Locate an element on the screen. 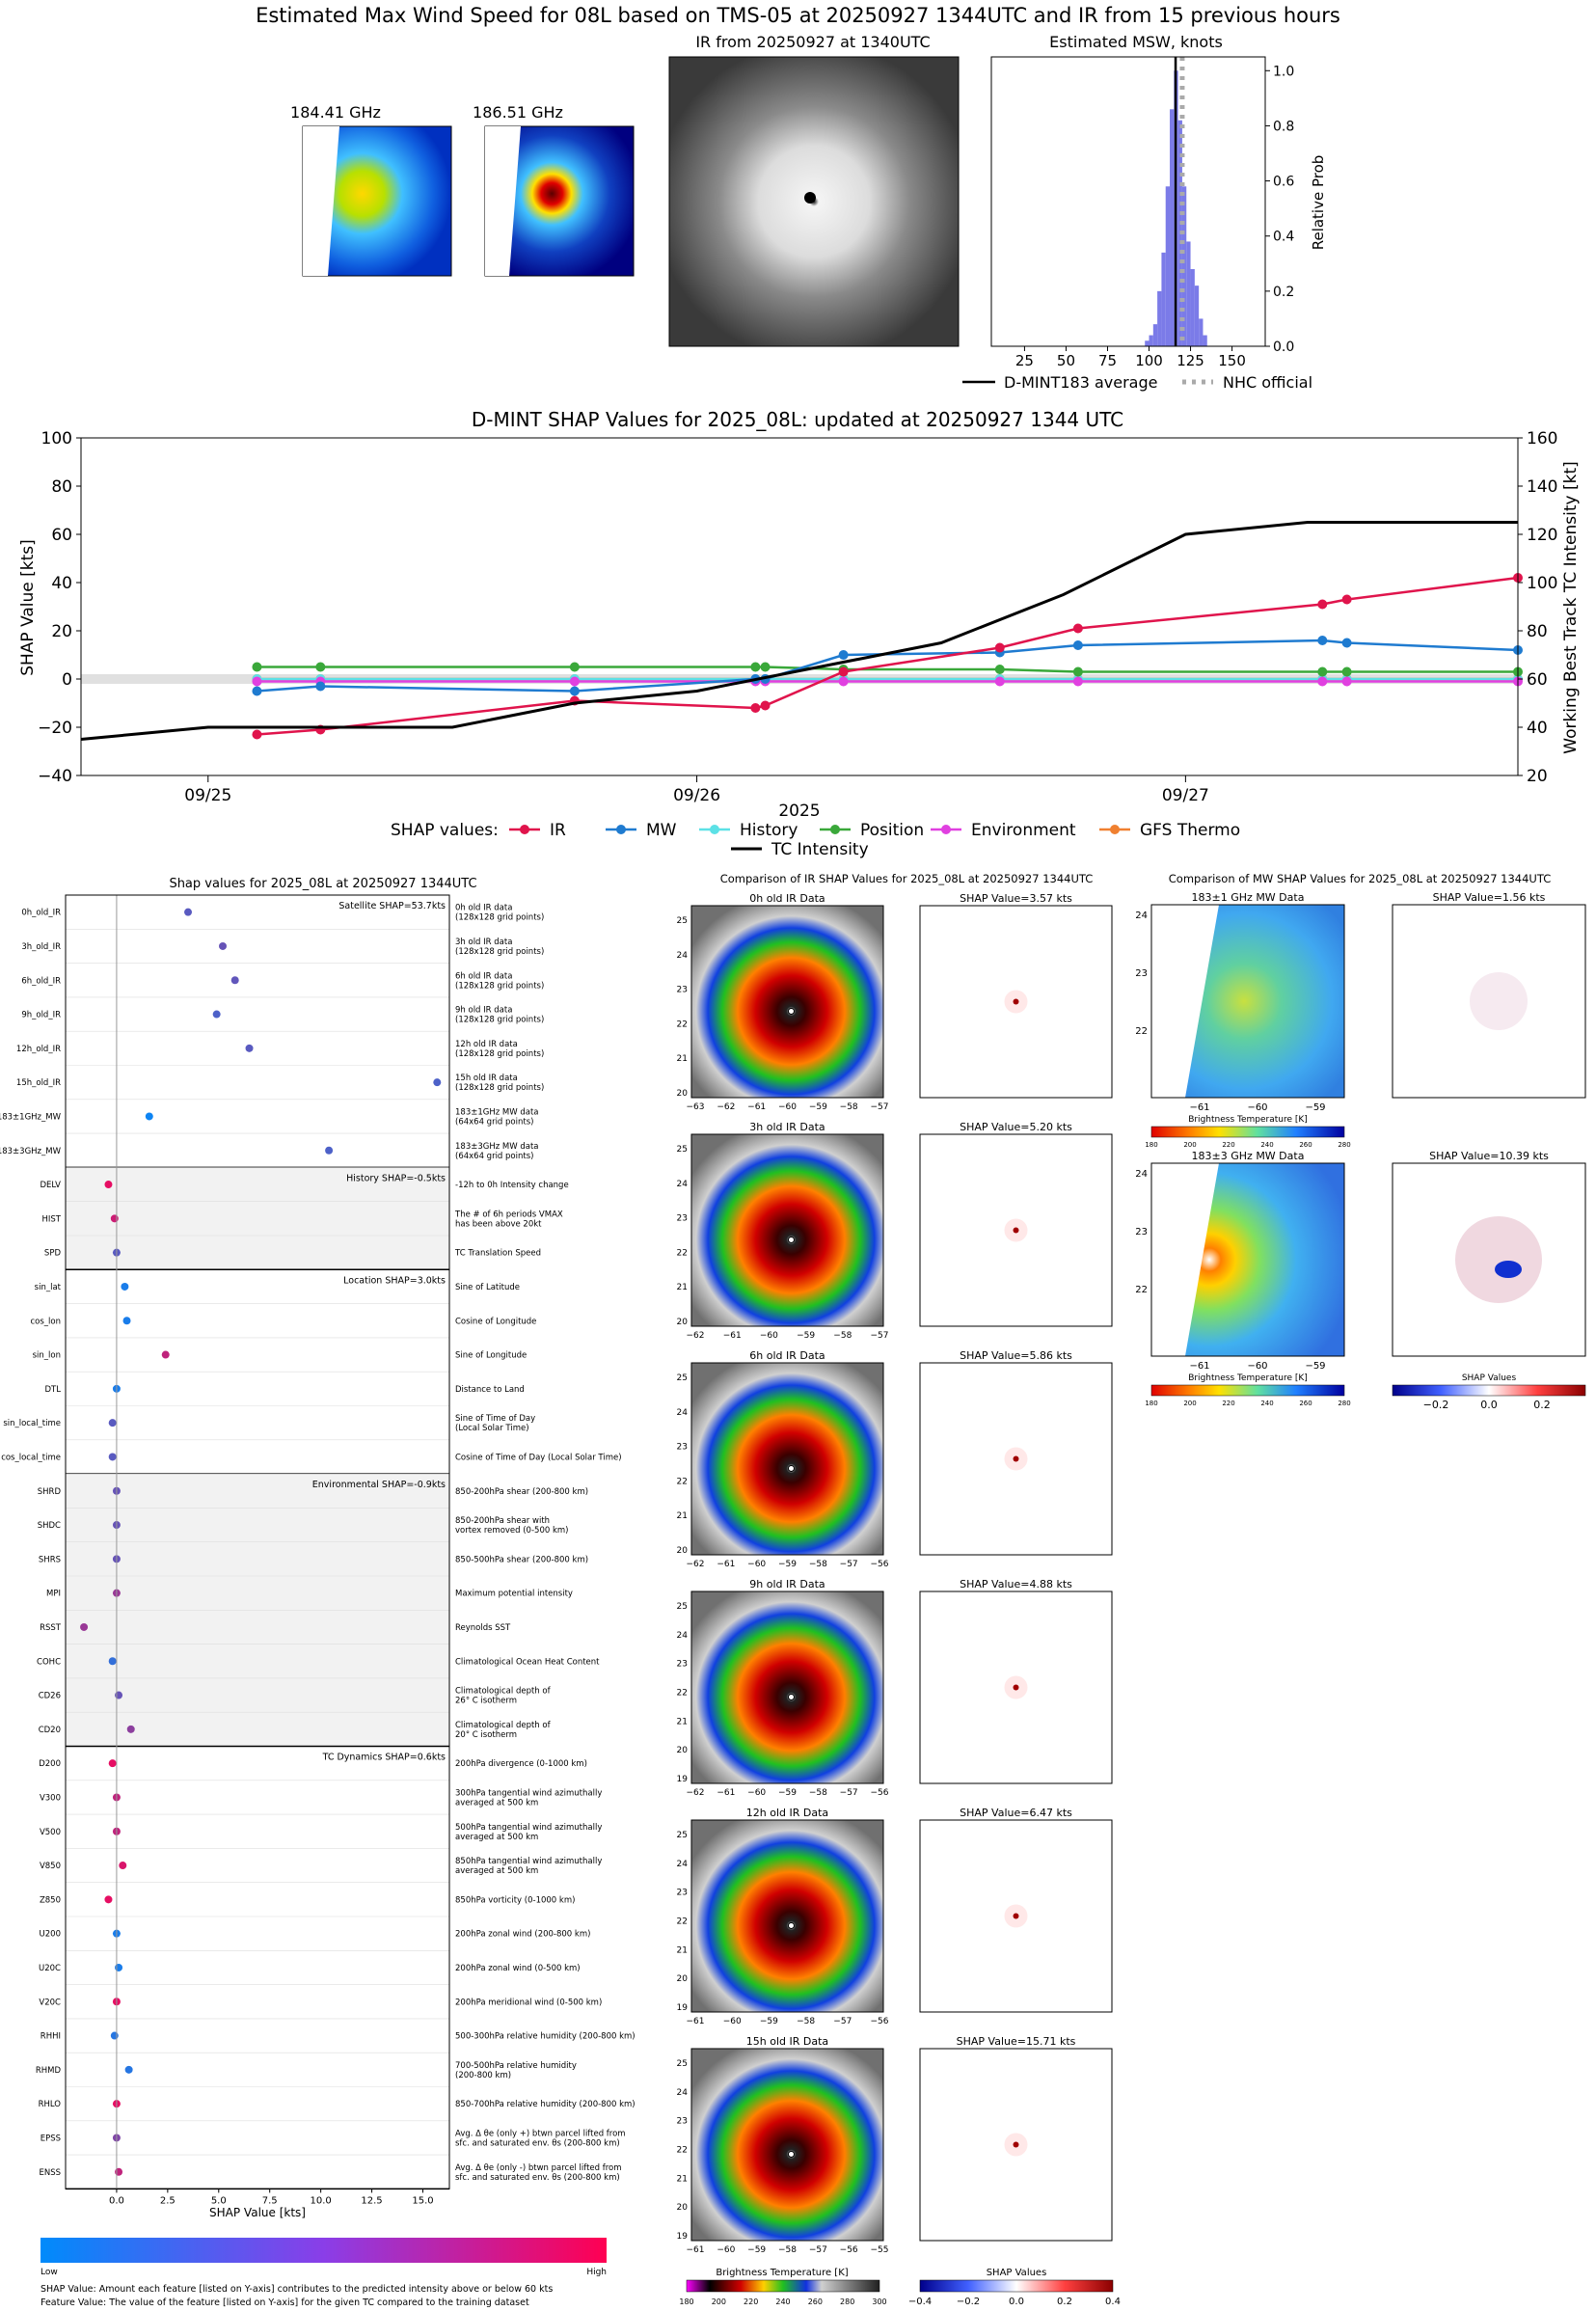 The height and width of the screenshot is (2311, 1596). mw-xtick-label: −59 is located at coordinates (1315, 1366).